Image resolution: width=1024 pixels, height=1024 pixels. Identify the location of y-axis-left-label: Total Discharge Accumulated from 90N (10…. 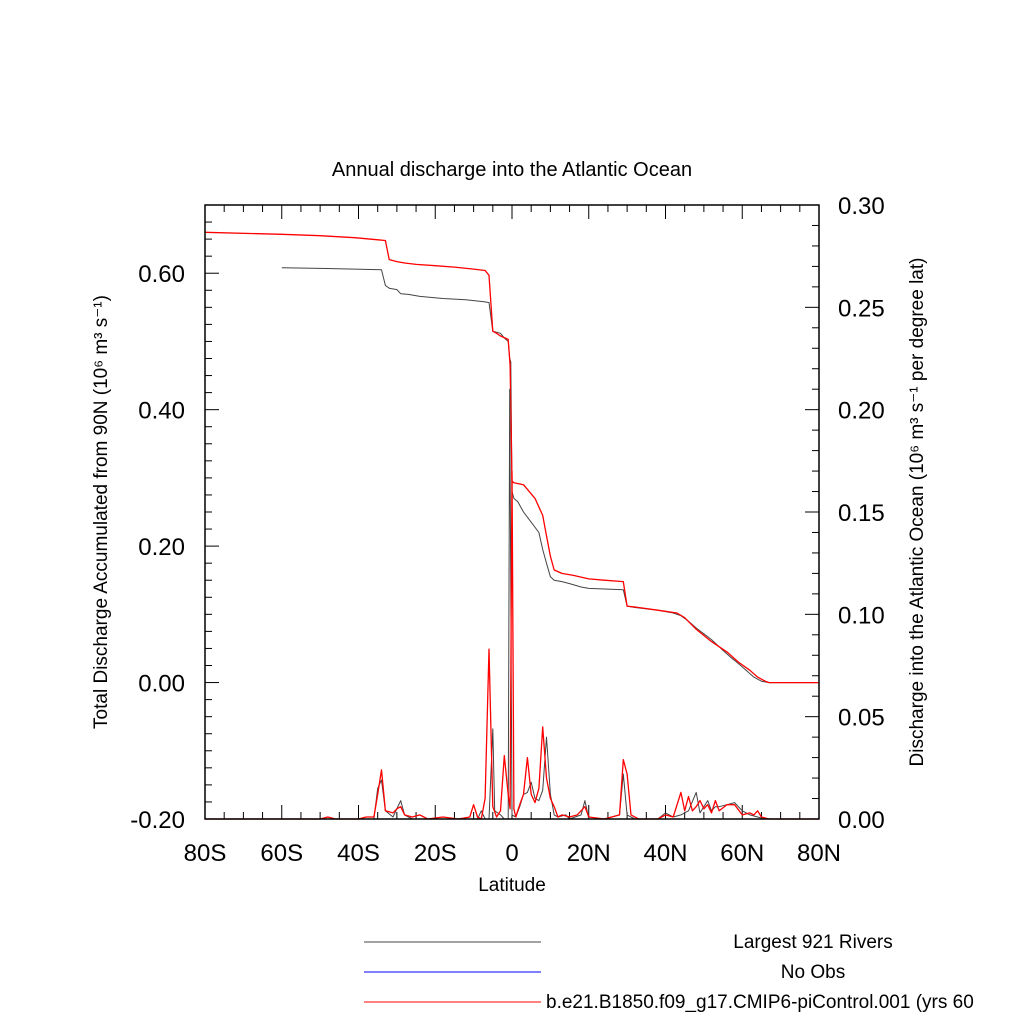
(101, 512).